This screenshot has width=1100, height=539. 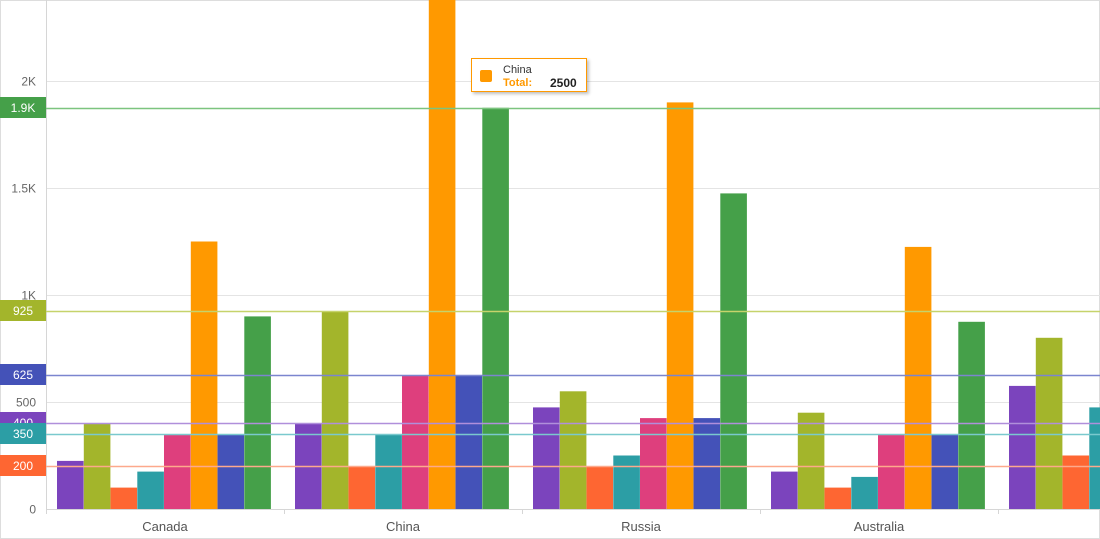 What do you see at coordinates (442, 254) in the screenshot?
I see `bar-series-6-china` at bounding box center [442, 254].